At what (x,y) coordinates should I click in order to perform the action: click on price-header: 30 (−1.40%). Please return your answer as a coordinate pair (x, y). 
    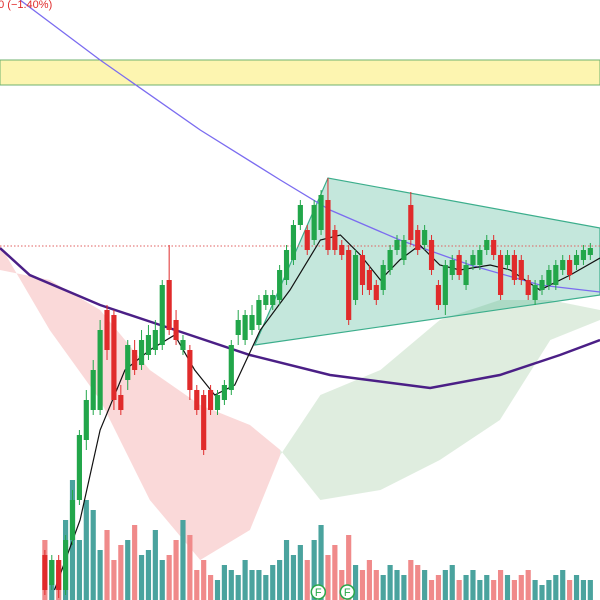
    Looking at the image, I should click on (26, 5).